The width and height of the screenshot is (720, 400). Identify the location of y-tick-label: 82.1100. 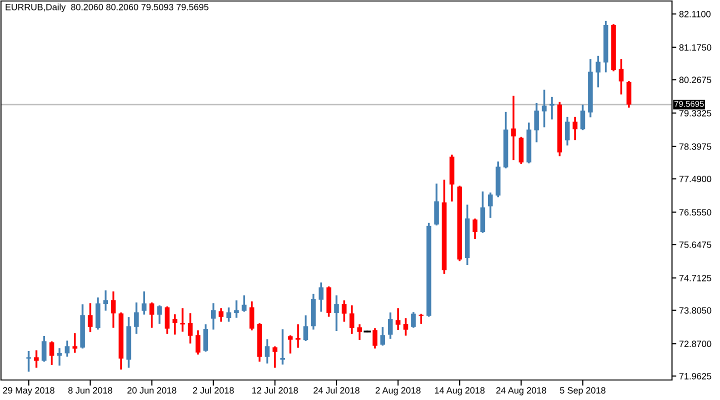
(695, 14).